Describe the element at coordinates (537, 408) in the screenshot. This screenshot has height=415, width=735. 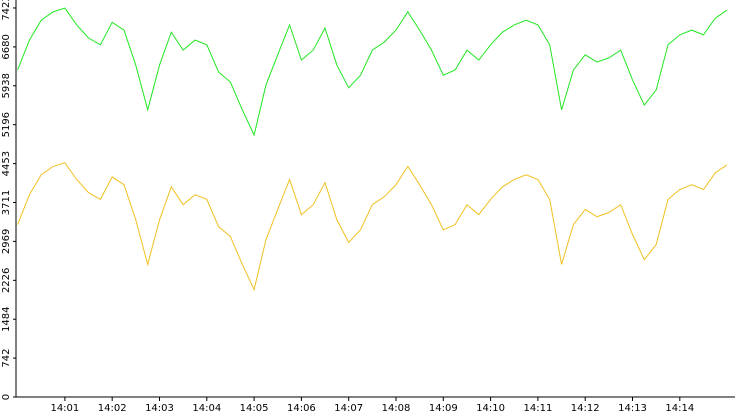
I see `x-tick-label: 14:11` at that location.